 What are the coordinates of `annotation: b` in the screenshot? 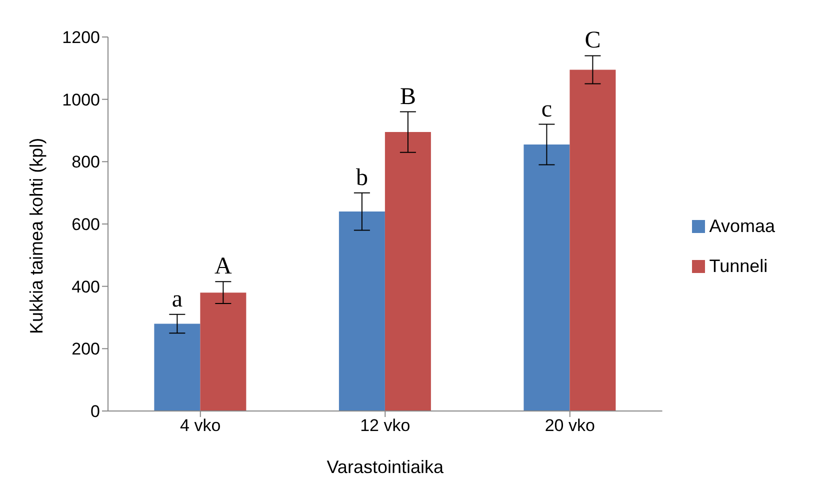 It's located at (362, 177).